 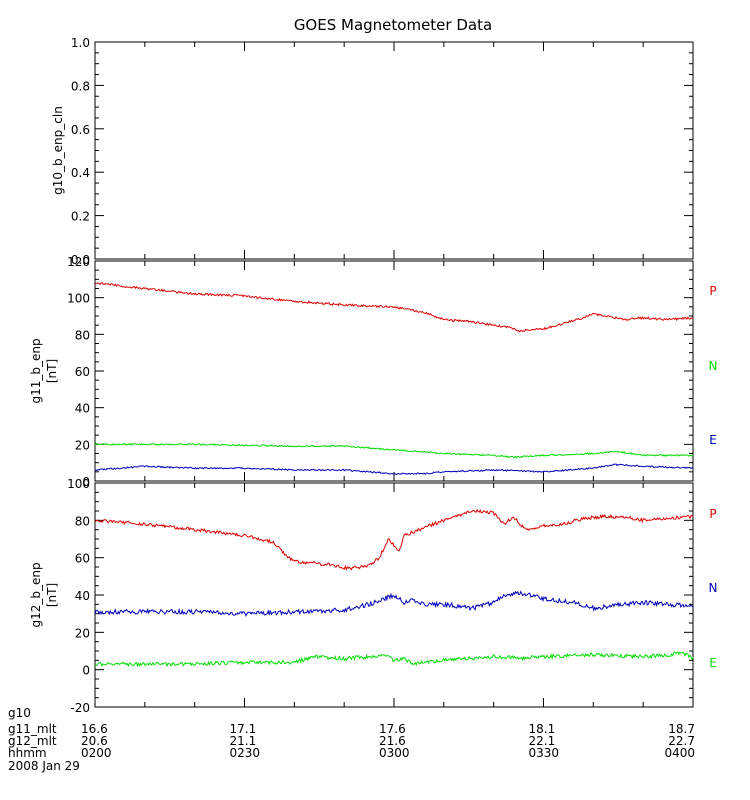 What do you see at coordinates (94, 741) in the screenshot?
I see `footer-tick-value: 20.6` at bounding box center [94, 741].